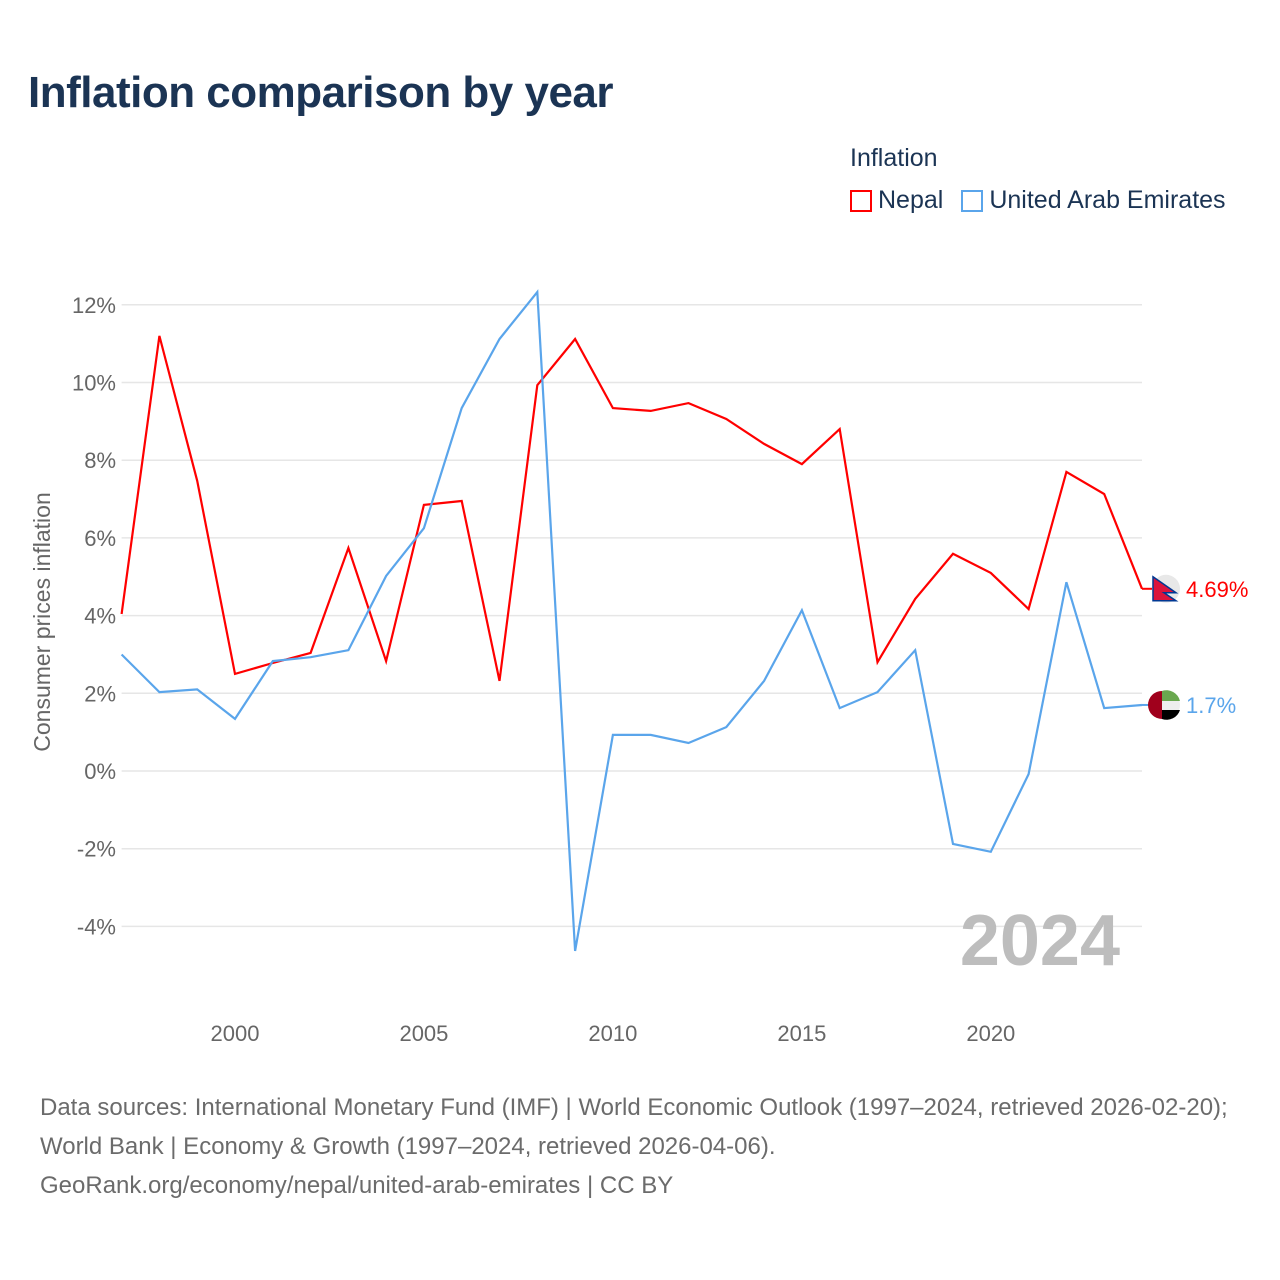 Image resolution: width=1280 pixels, height=1280 pixels. Describe the element at coordinates (96, 926) in the screenshot. I see `y-tick-label: -4%` at that location.